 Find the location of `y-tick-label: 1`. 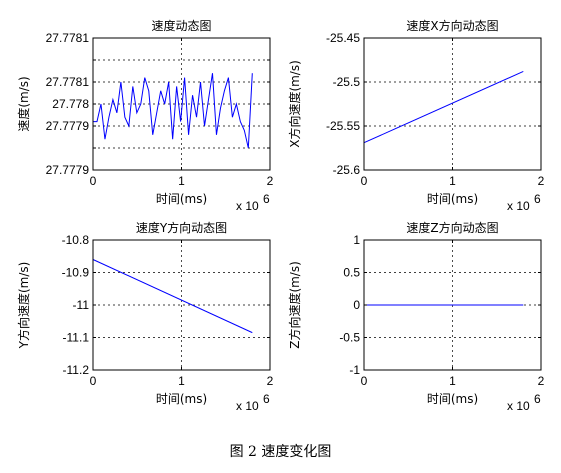

y-tick-label: 1 is located at coordinates (356, 240).